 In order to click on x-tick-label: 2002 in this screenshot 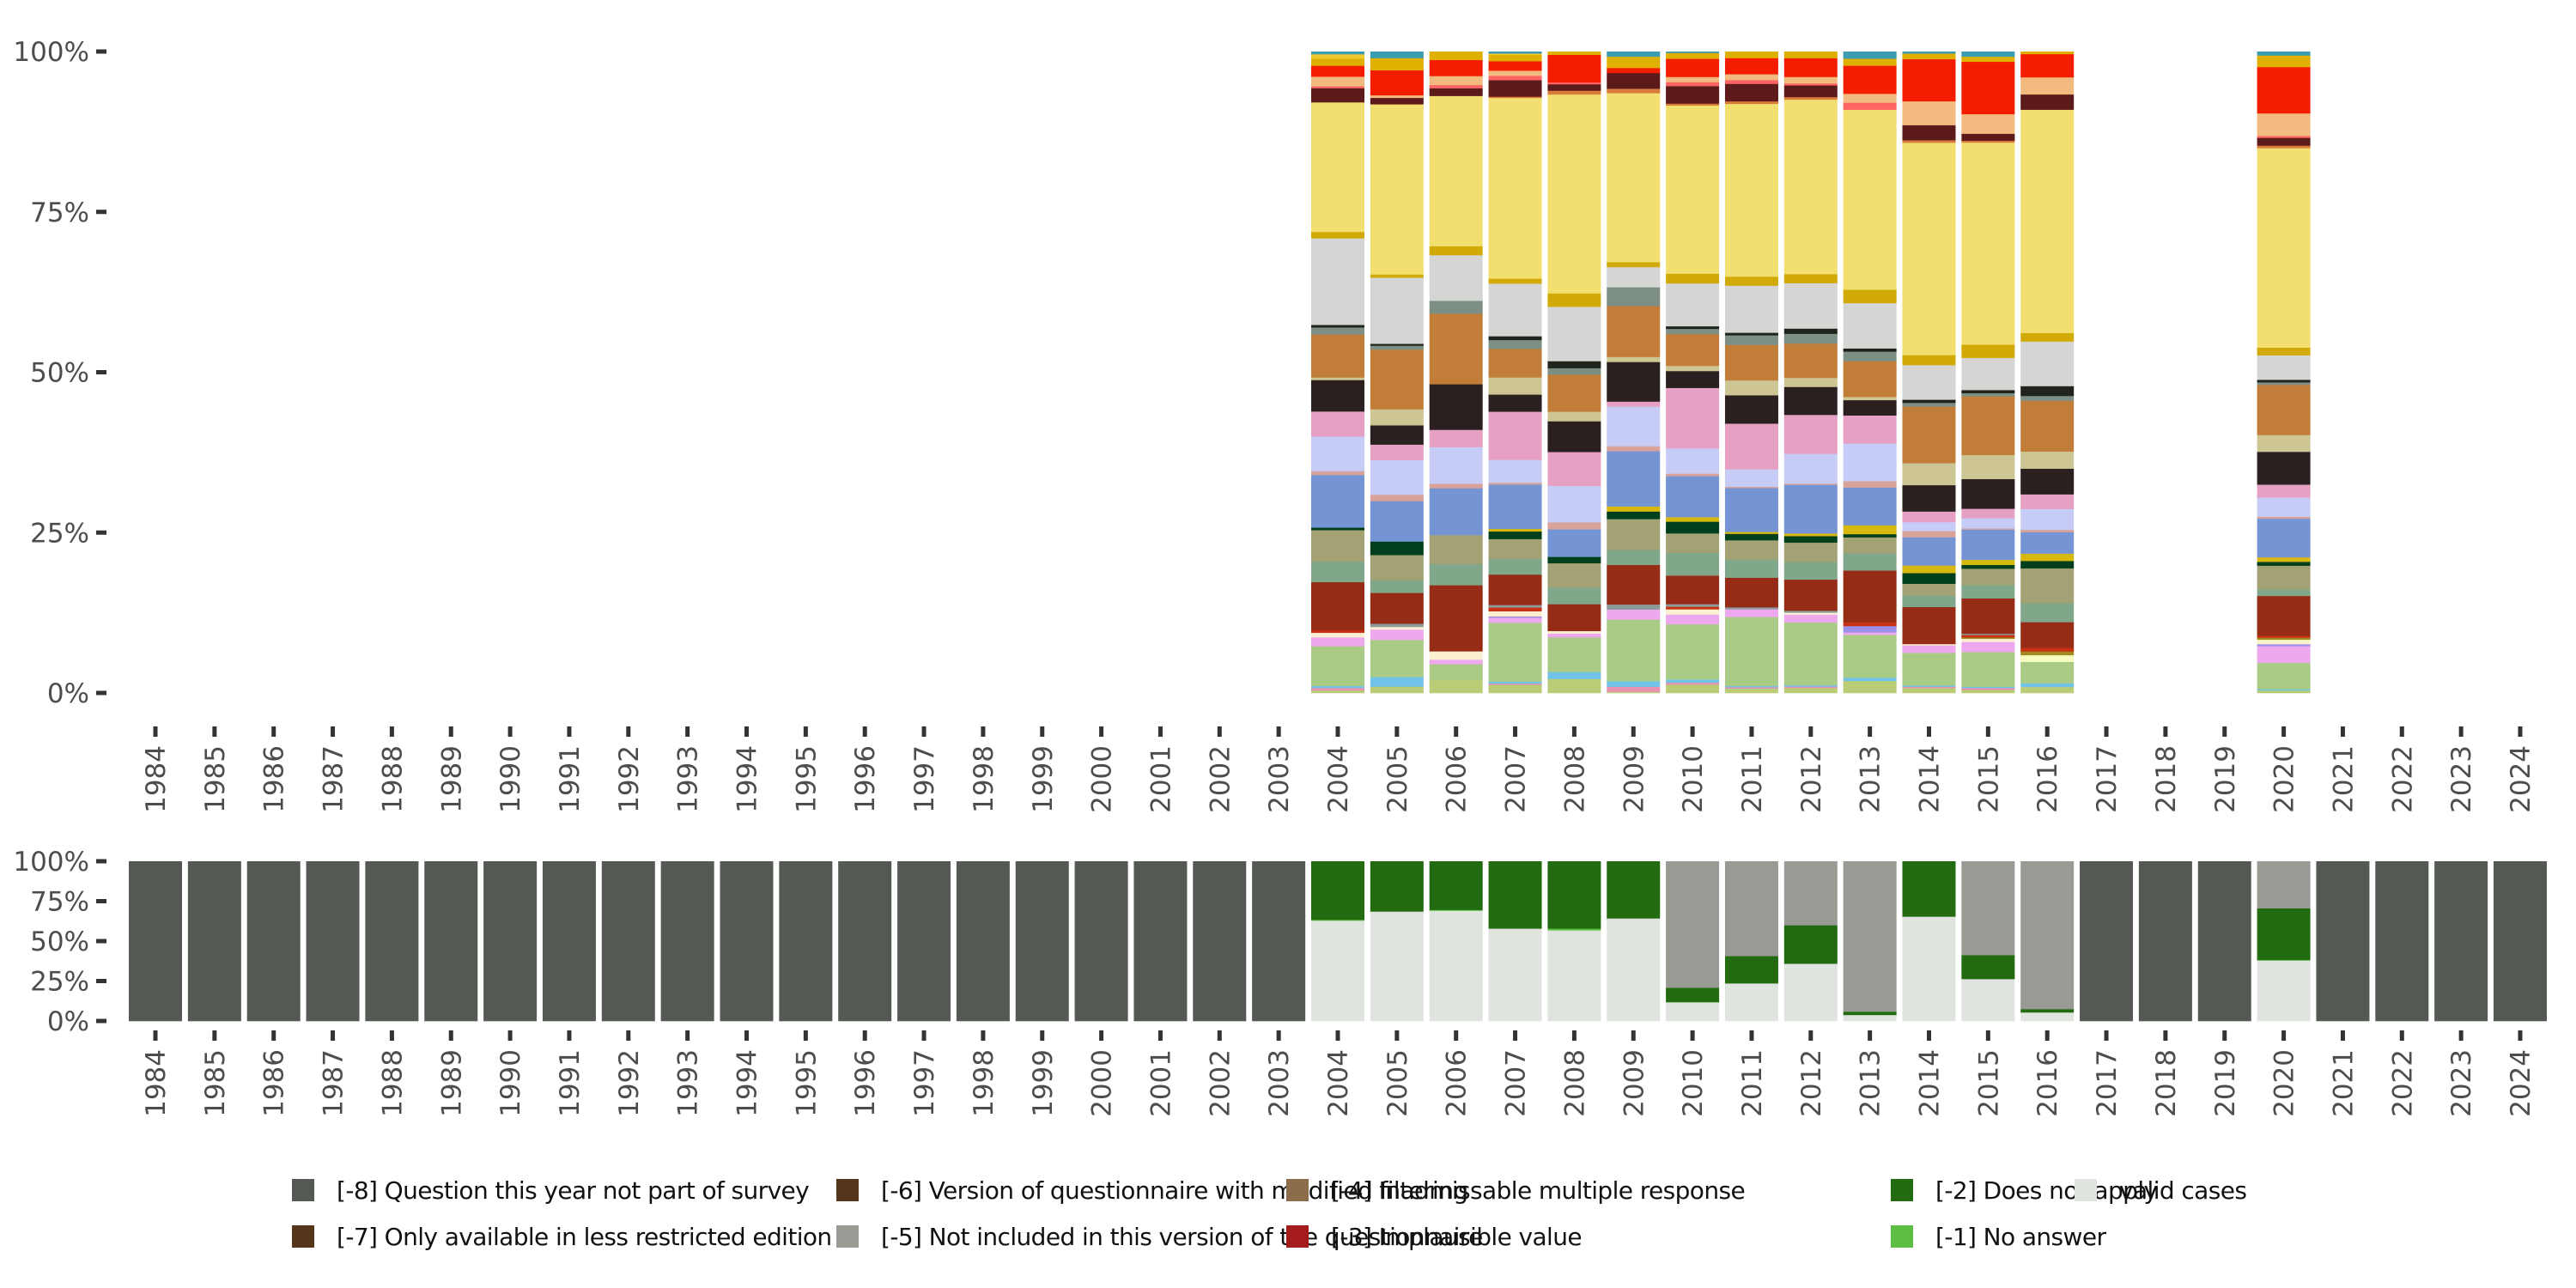, I will do `click(1221, 779)`.